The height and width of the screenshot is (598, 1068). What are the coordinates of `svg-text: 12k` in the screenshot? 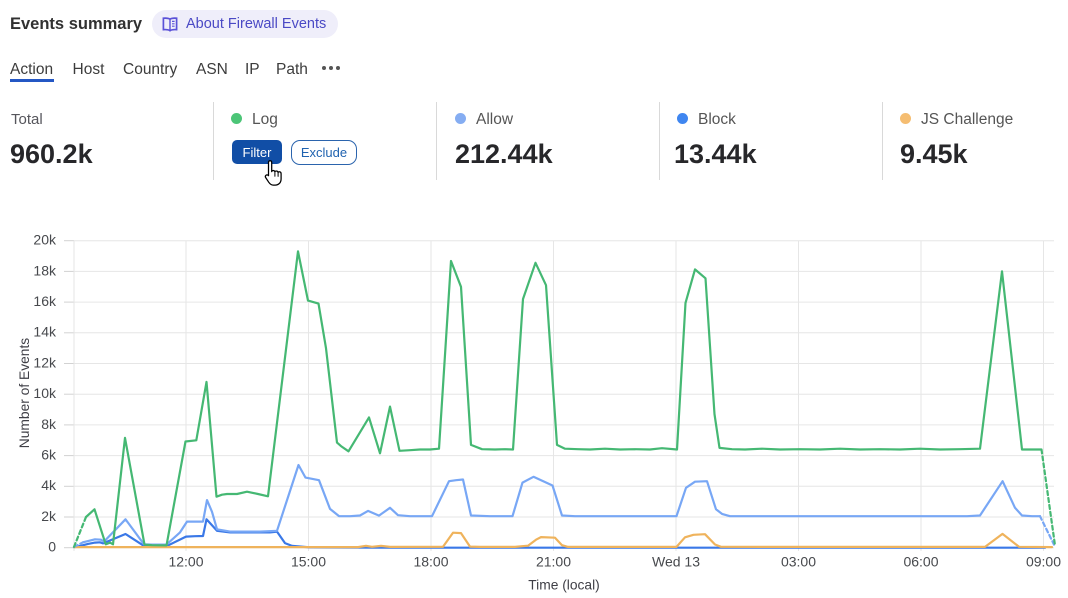 It's located at (45, 362).